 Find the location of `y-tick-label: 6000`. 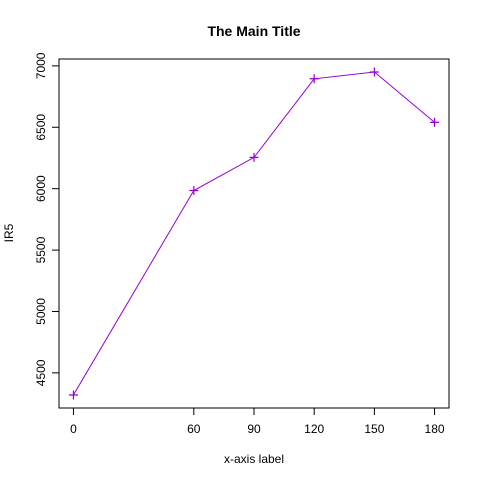

y-tick-label: 6000 is located at coordinates (41, 188).